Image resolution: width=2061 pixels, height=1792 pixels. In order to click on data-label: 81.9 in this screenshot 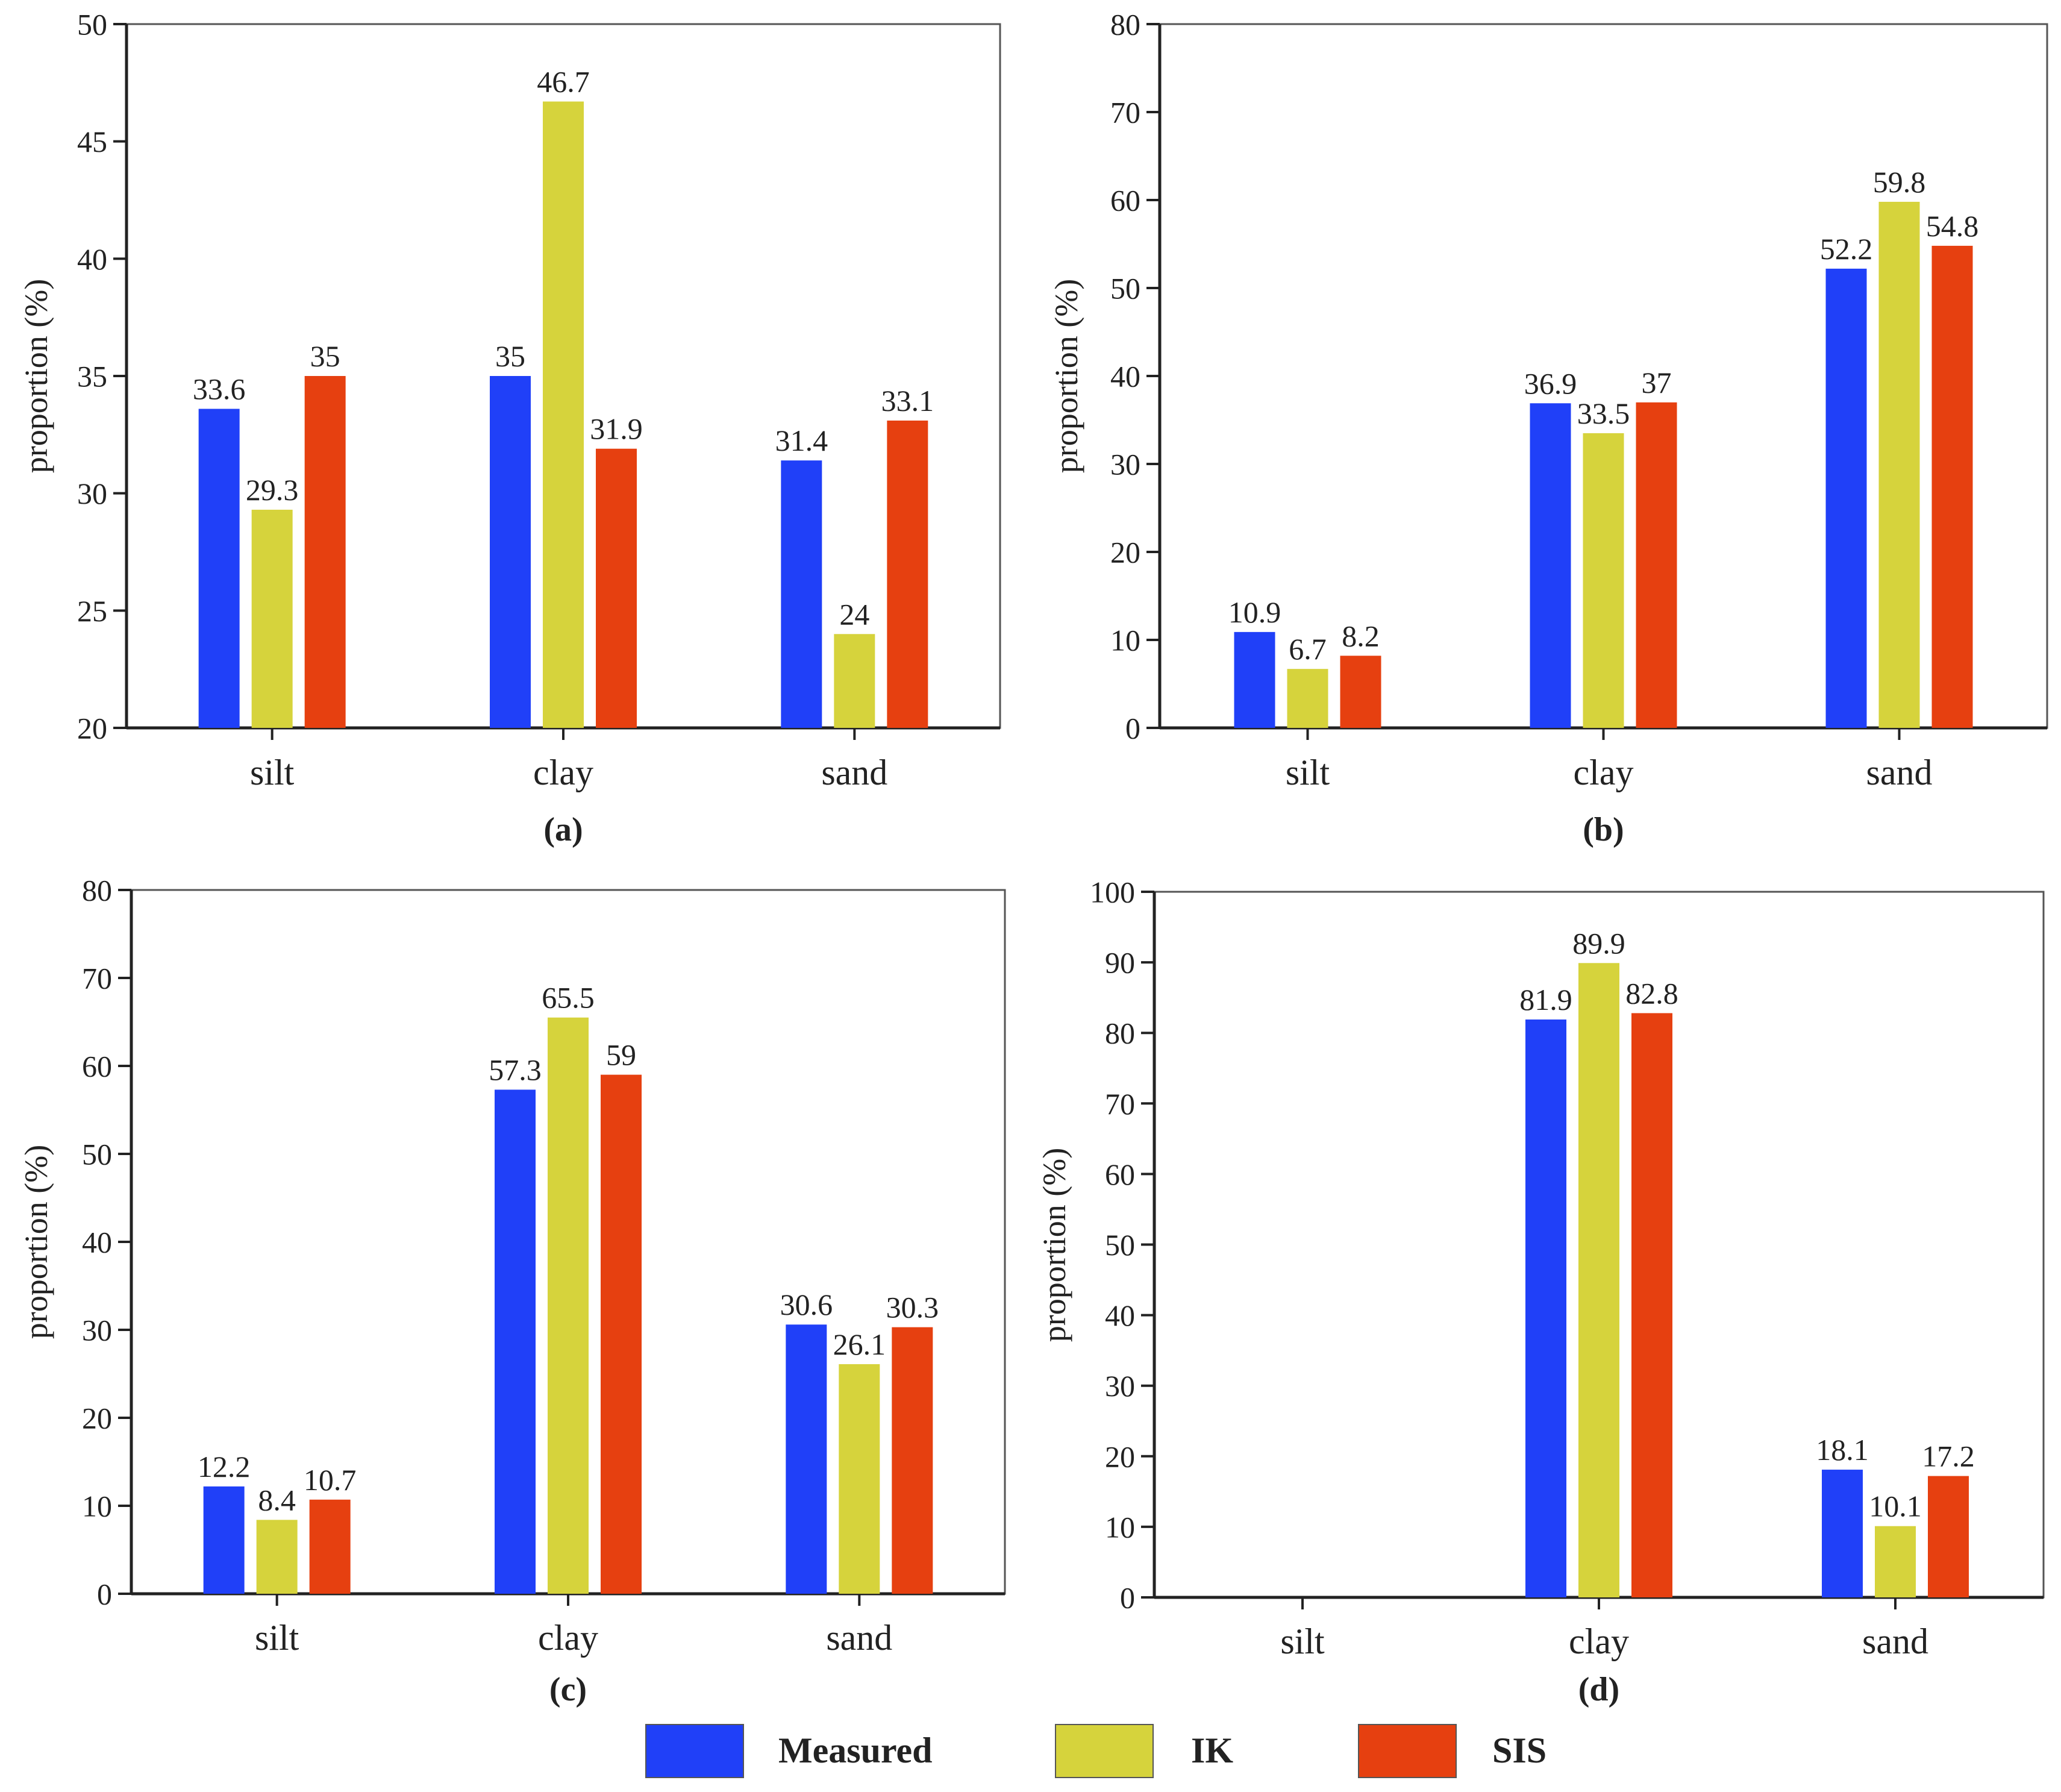, I will do `click(1545, 1000)`.